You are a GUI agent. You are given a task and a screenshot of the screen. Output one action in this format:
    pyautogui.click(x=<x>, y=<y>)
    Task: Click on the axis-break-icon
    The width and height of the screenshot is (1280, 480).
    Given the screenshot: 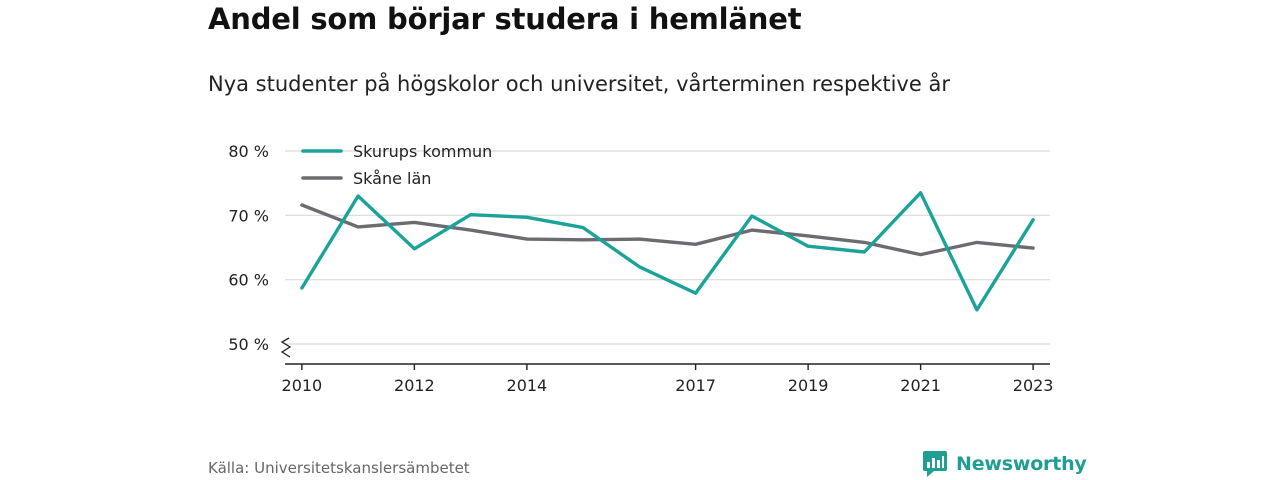 What is the action you would take?
    pyautogui.click(x=286, y=347)
    